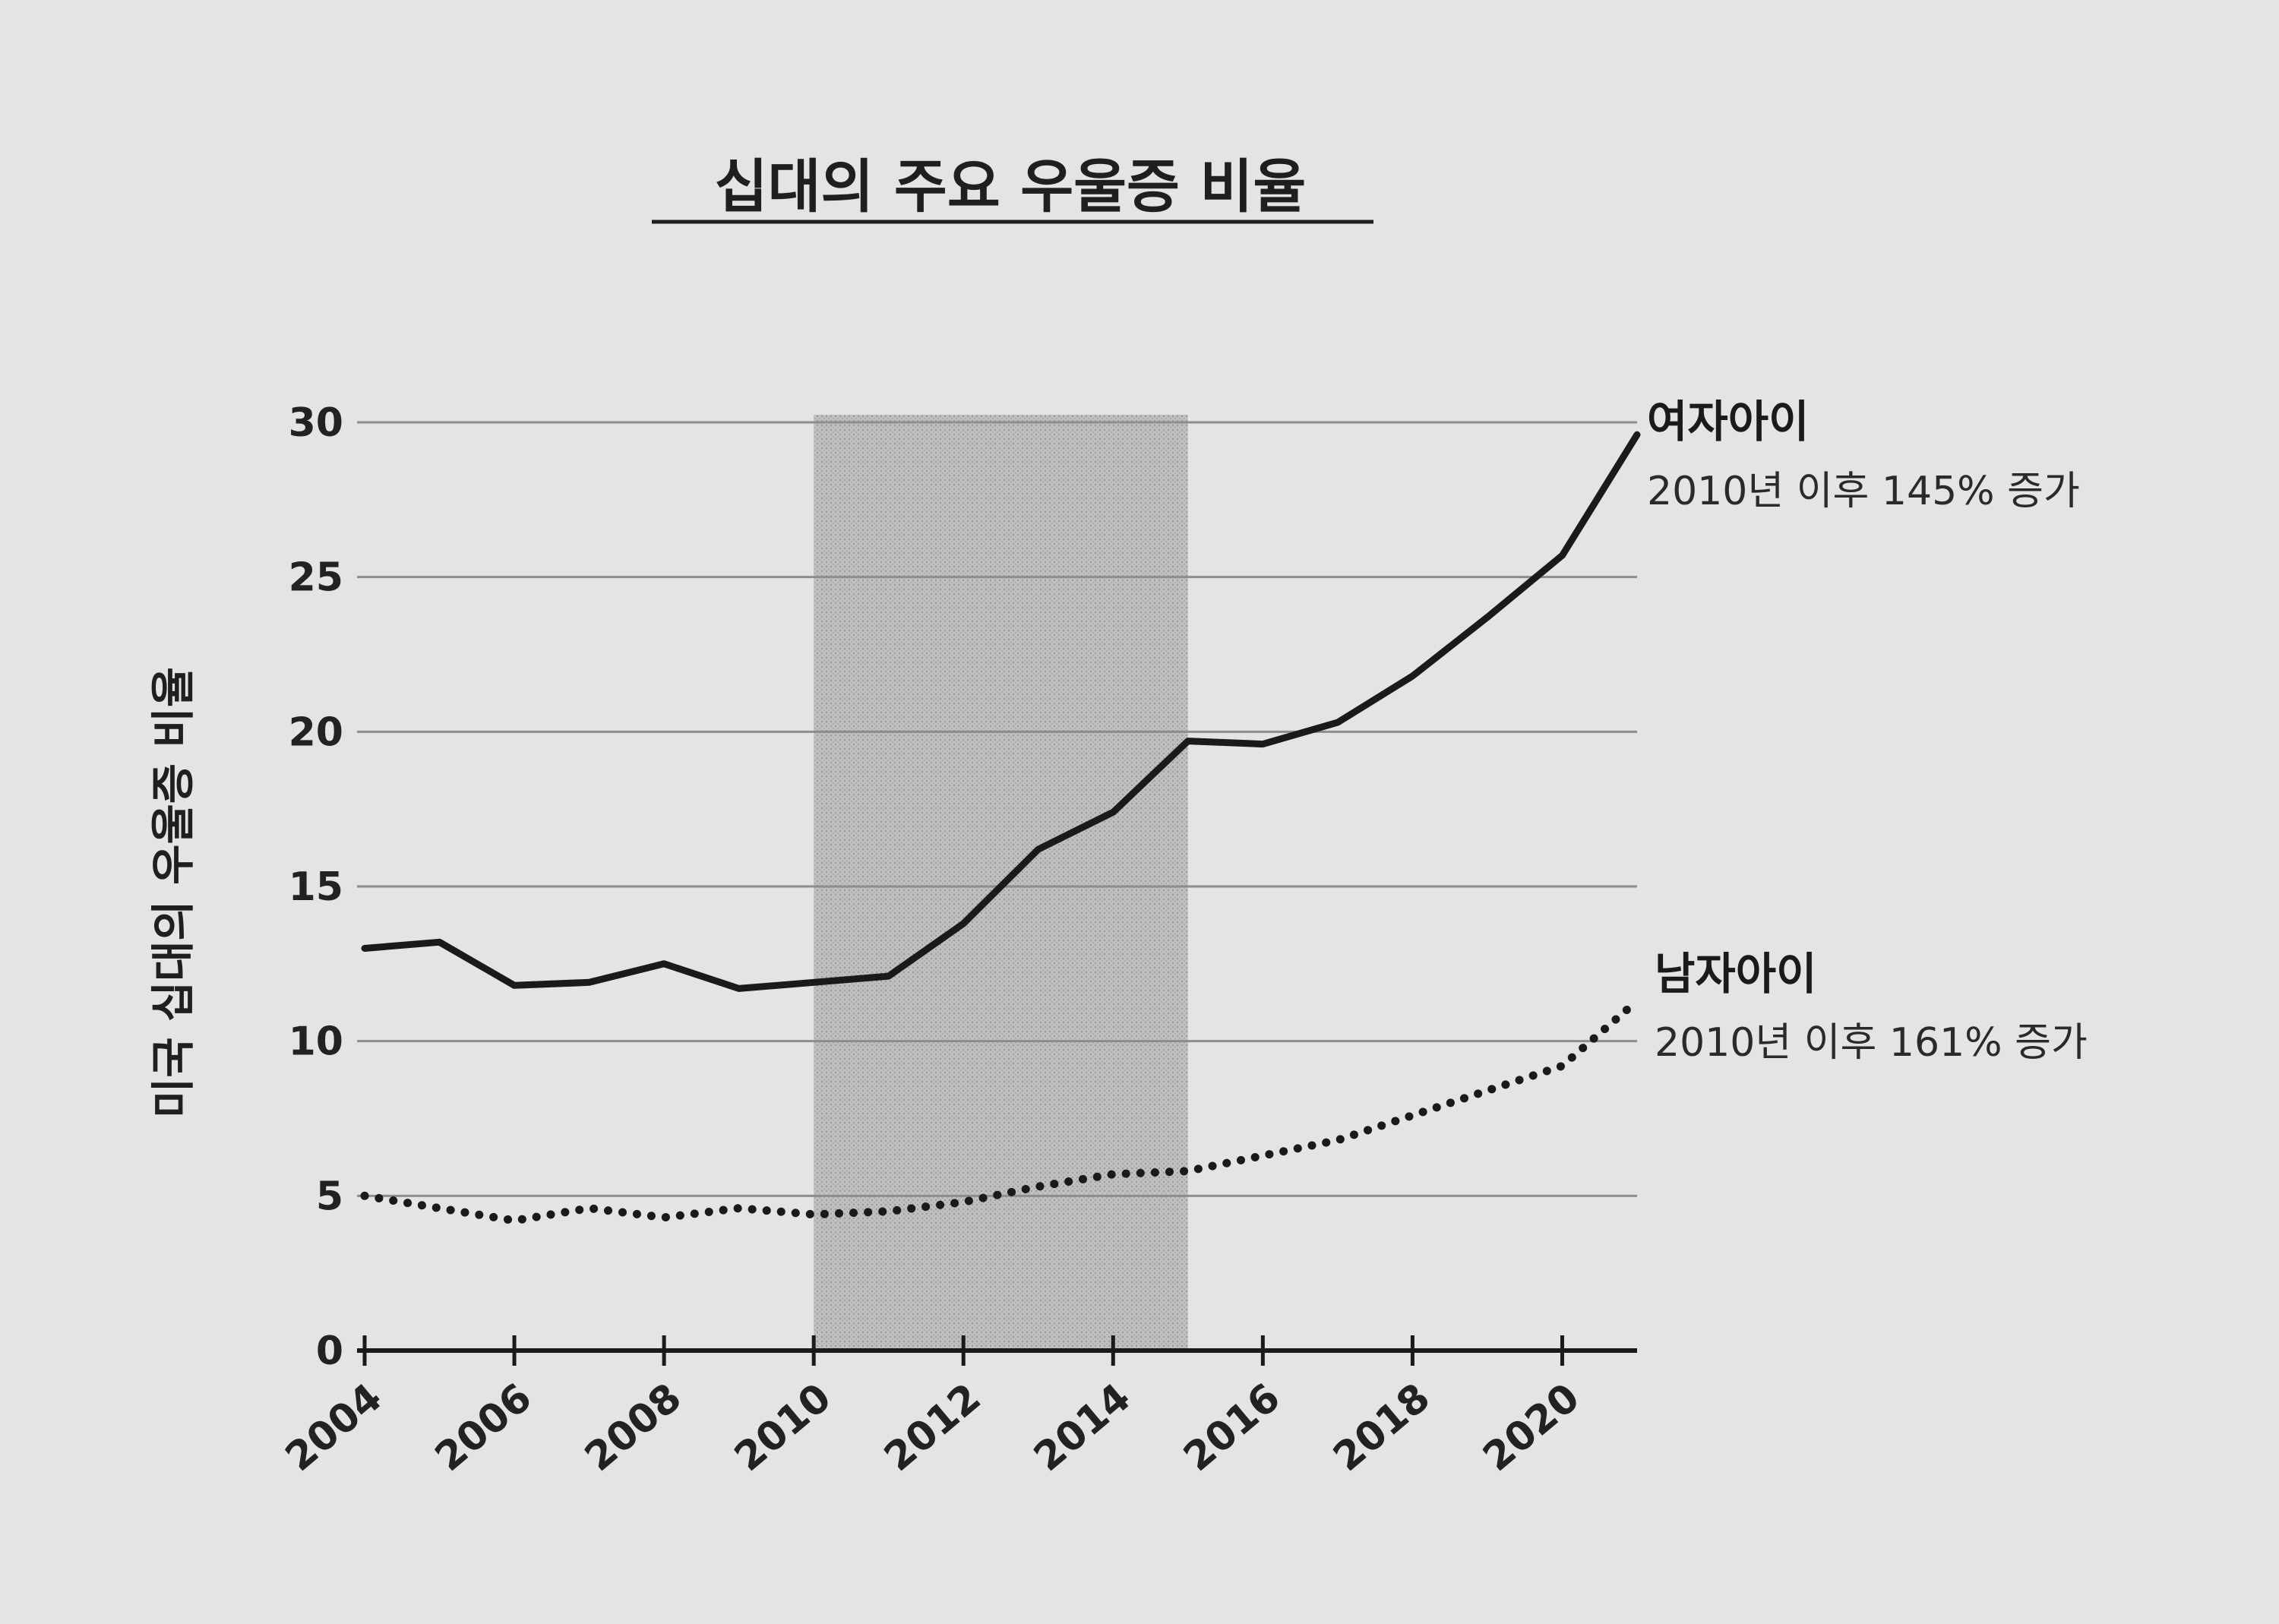  What do you see at coordinates (173, 893) in the screenshot?
I see `y-axis-label: 미국 십대의 우울증 비율` at bounding box center [173, 893].